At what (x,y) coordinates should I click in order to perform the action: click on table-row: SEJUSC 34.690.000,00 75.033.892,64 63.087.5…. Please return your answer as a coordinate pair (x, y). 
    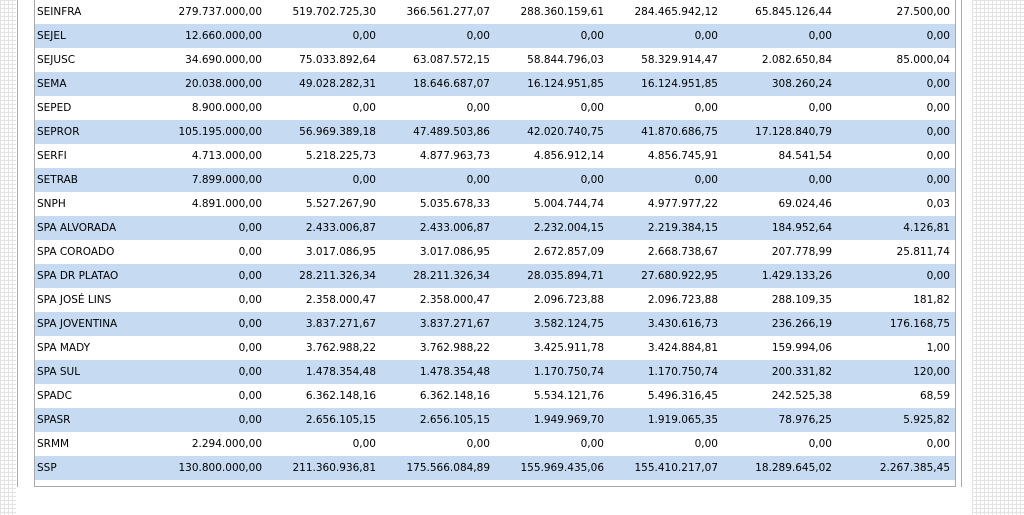
    Looking at the image, I should click on (495, 60).